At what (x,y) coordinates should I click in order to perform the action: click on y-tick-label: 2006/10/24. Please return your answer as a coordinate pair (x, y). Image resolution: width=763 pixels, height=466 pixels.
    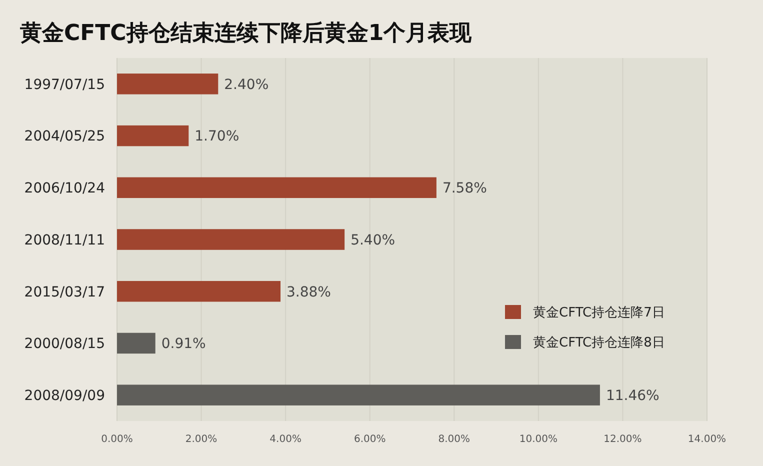
    Looking at the image, I should click on (65, 188).